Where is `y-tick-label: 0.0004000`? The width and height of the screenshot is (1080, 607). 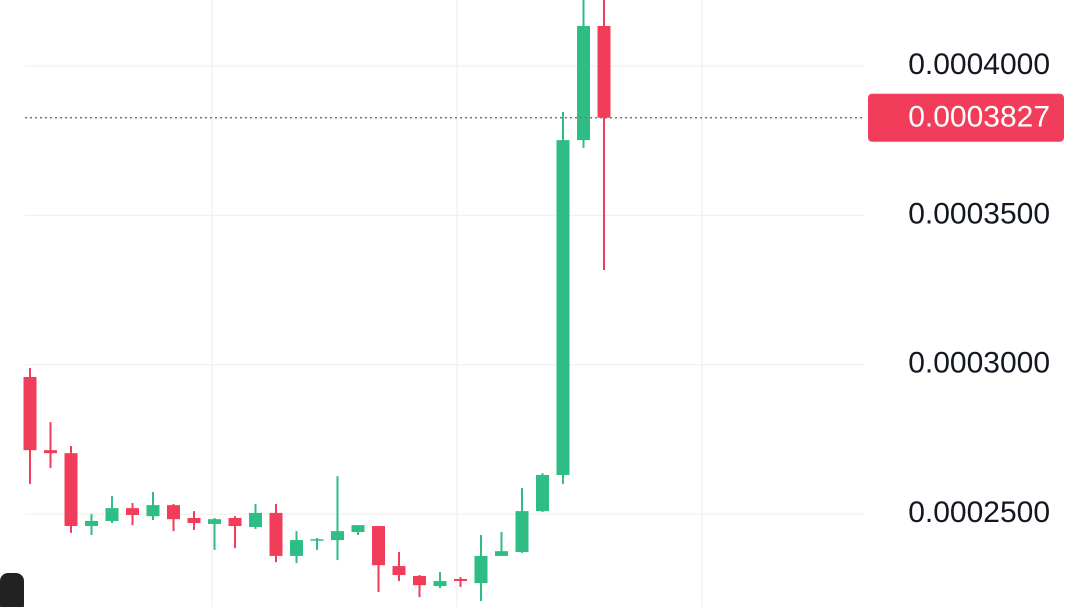 y-tick-label: 0.0004000 is located at coordinates (979, 64).